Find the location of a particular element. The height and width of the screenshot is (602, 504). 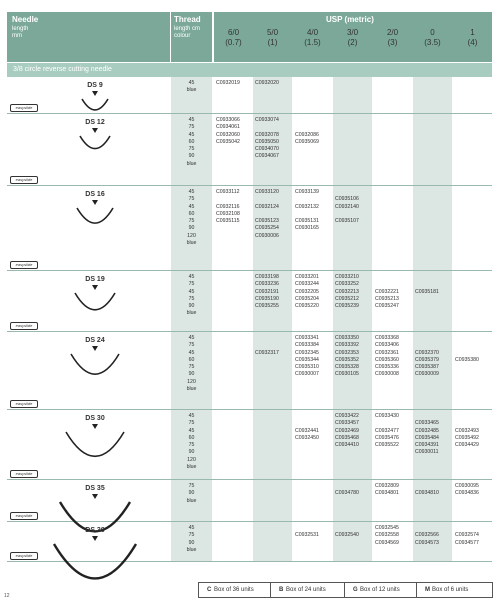

thread-header-title: Thread is located at coordinates (187, 19).